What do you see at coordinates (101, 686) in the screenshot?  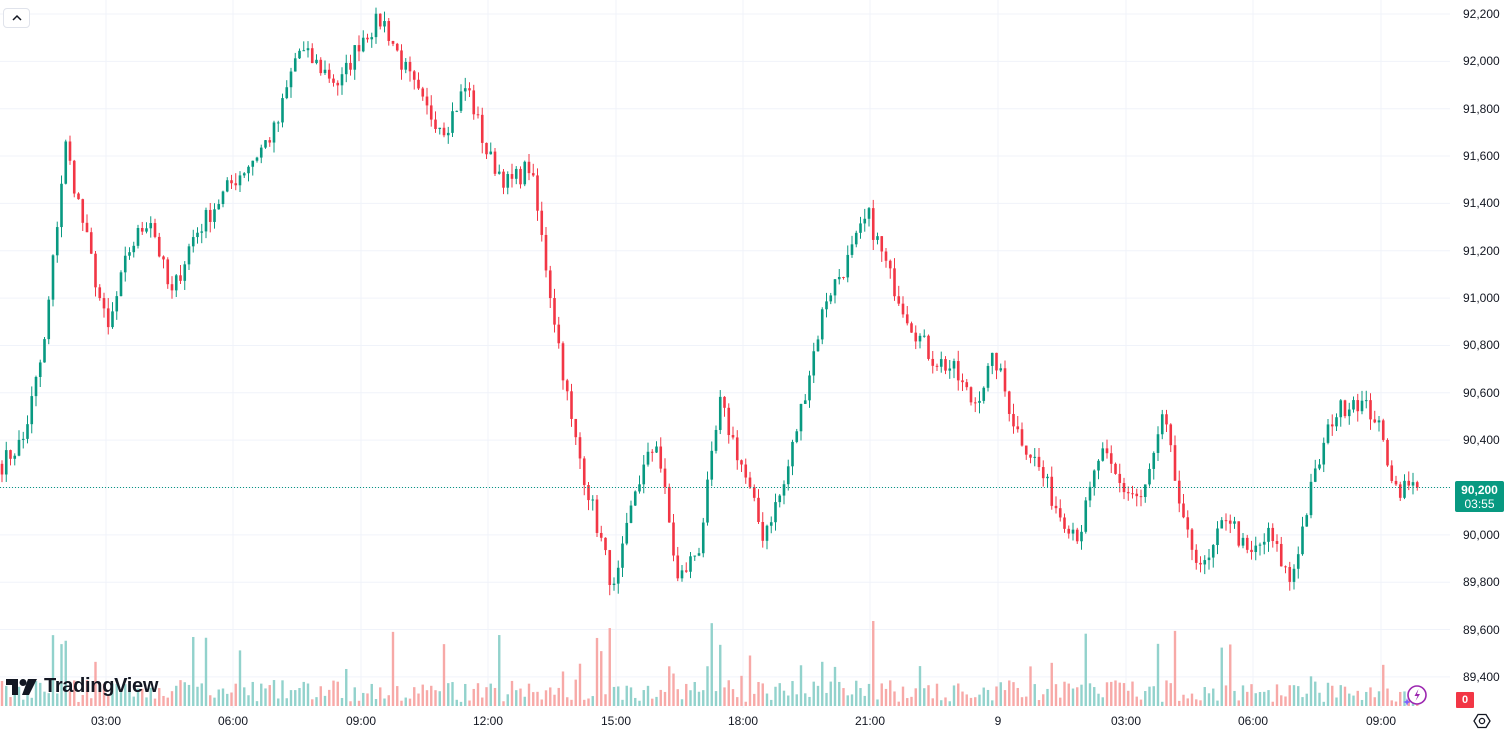 I see `brand-name: TradingView` at bounding box center [101, 686].